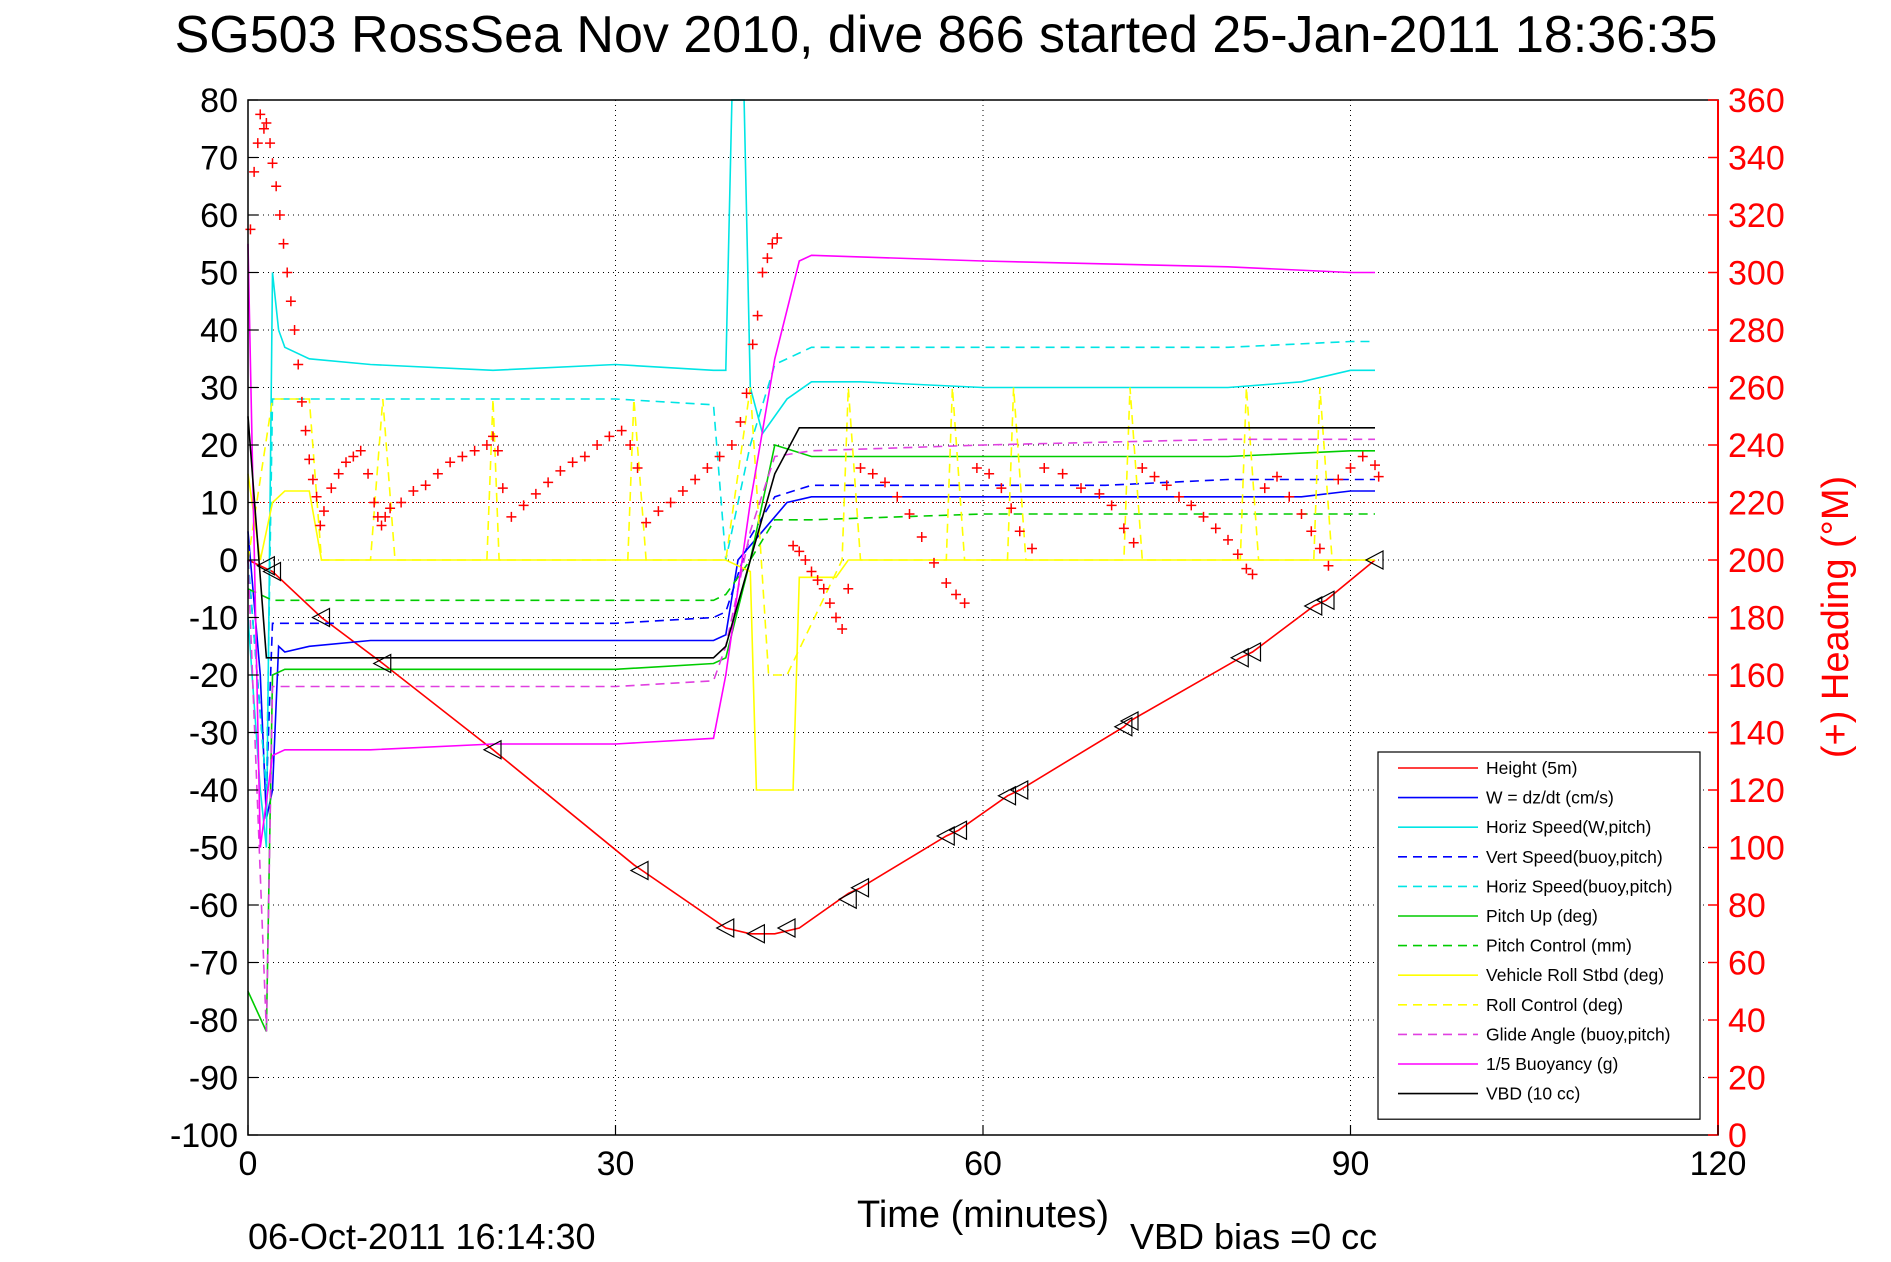 This screenshot has height=1262, width=1891. Describe the element at coordinates (1554, 1005) in the screenshot. I see `legend-entry: Roll Control (deg)` at that location.